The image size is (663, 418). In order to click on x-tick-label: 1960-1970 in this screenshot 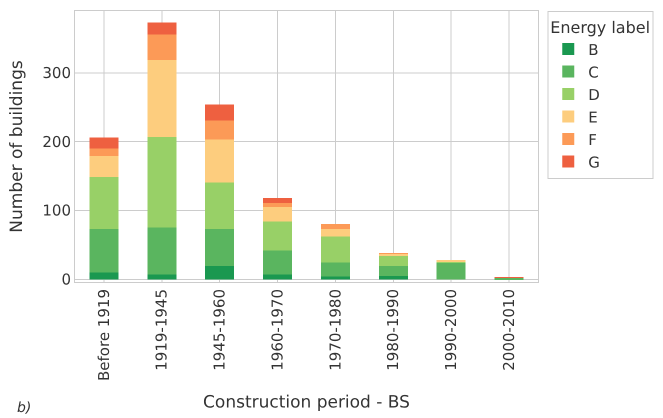, I will do `click(277, 330)`.